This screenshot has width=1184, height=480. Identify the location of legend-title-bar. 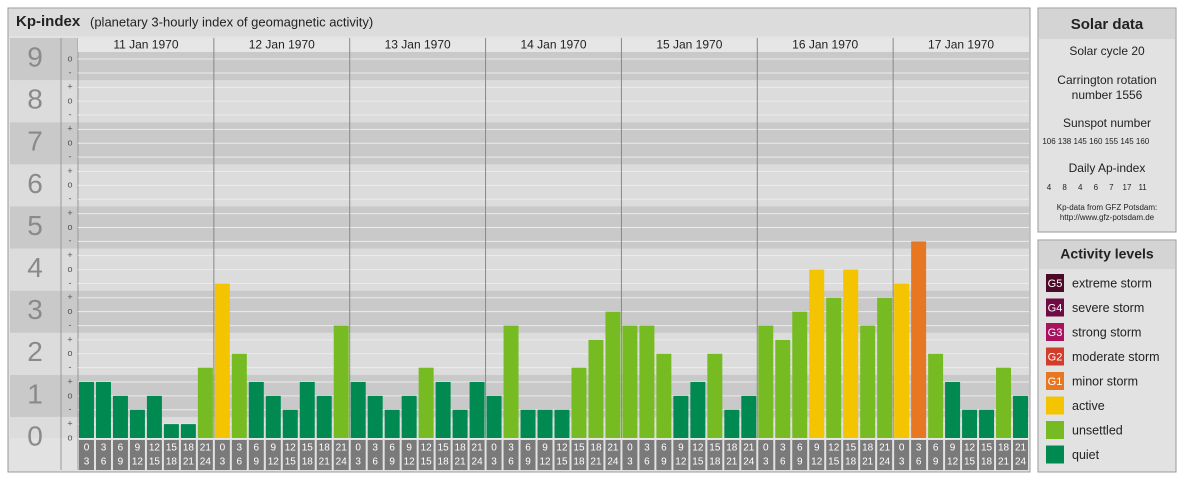
(1107, 255).